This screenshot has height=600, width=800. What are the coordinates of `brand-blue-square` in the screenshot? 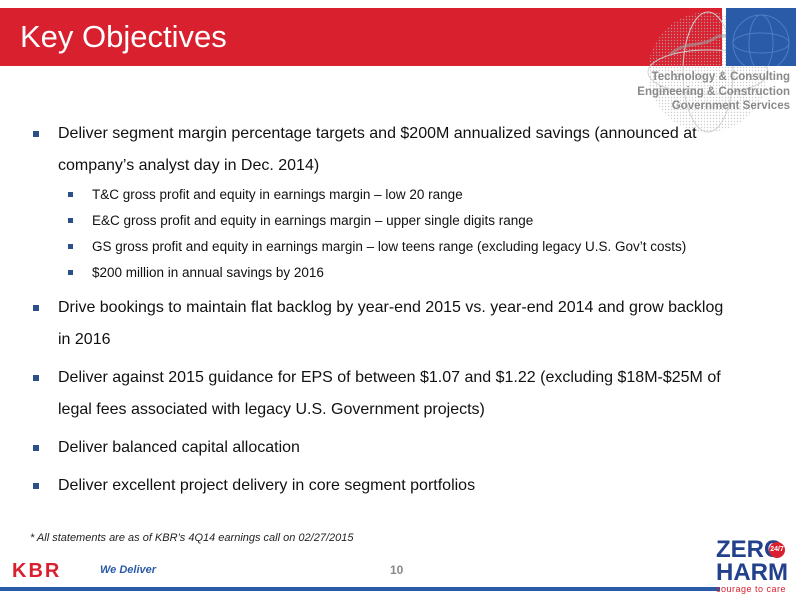 It's located at (761, 40).